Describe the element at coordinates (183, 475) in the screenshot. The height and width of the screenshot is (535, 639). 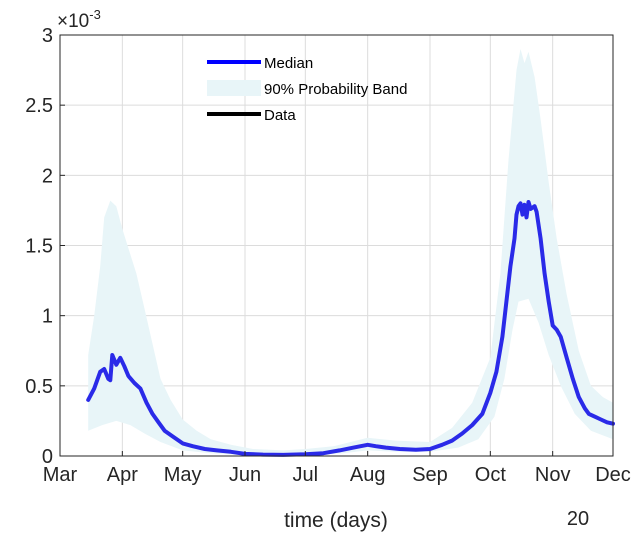
I see `x-tick-label: May` at that location.